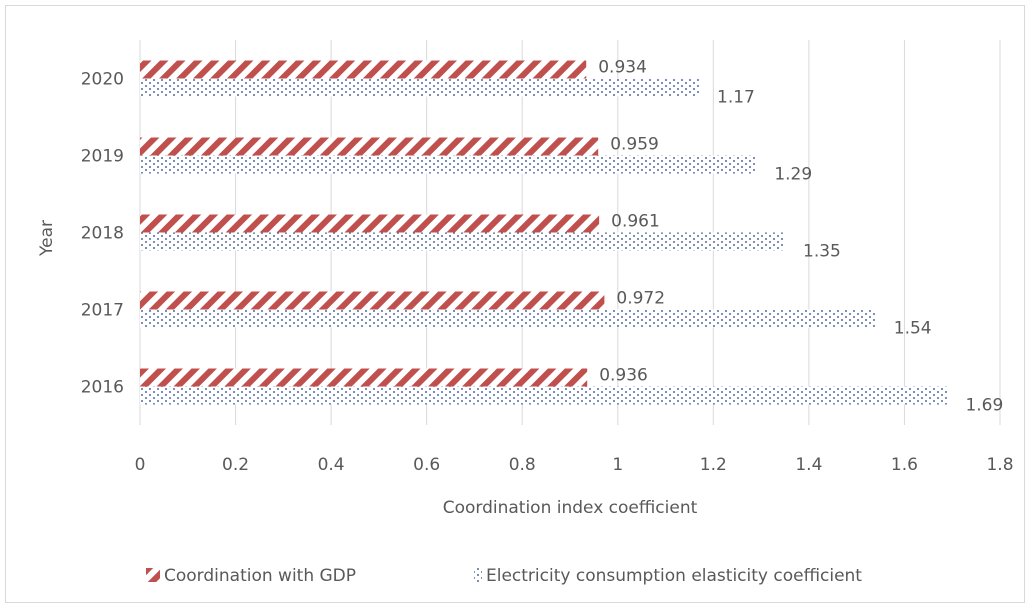 This screenshot has width=1031, height=610. What do you see at coordinates (478, 575) in the screenshot?
I see `legend-swatch-elasticity` at bounding box center [478, 575].